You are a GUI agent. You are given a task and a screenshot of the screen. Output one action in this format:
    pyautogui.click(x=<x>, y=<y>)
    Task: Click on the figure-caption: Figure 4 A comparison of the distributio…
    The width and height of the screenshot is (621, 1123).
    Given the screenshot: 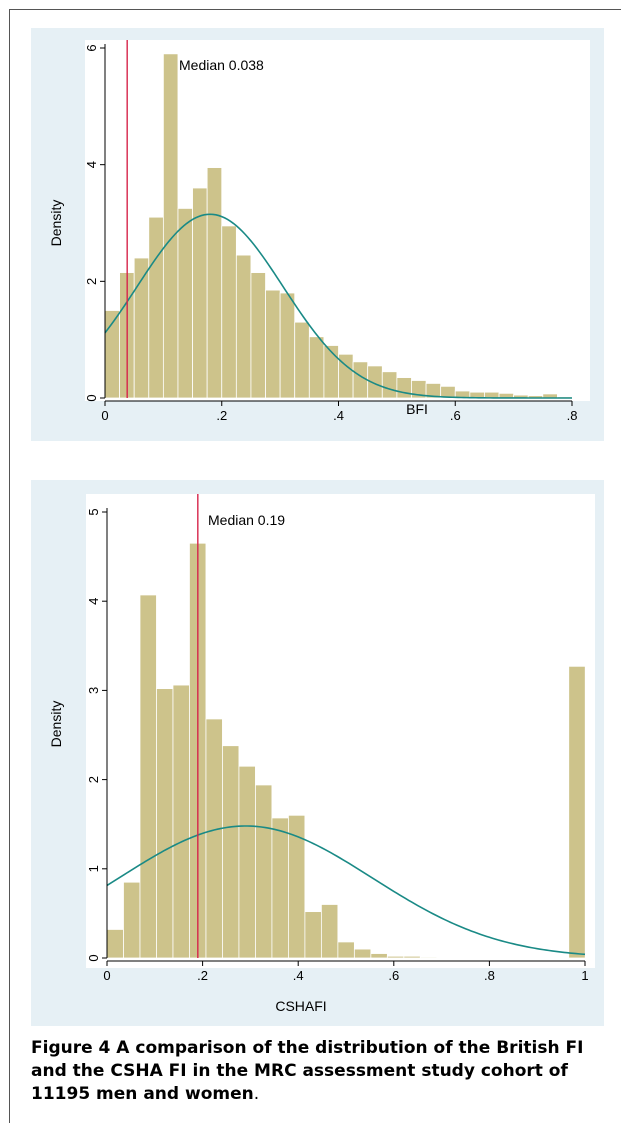 What is the action you would take?
    pyautogui.click(x=321, y=1071)
    